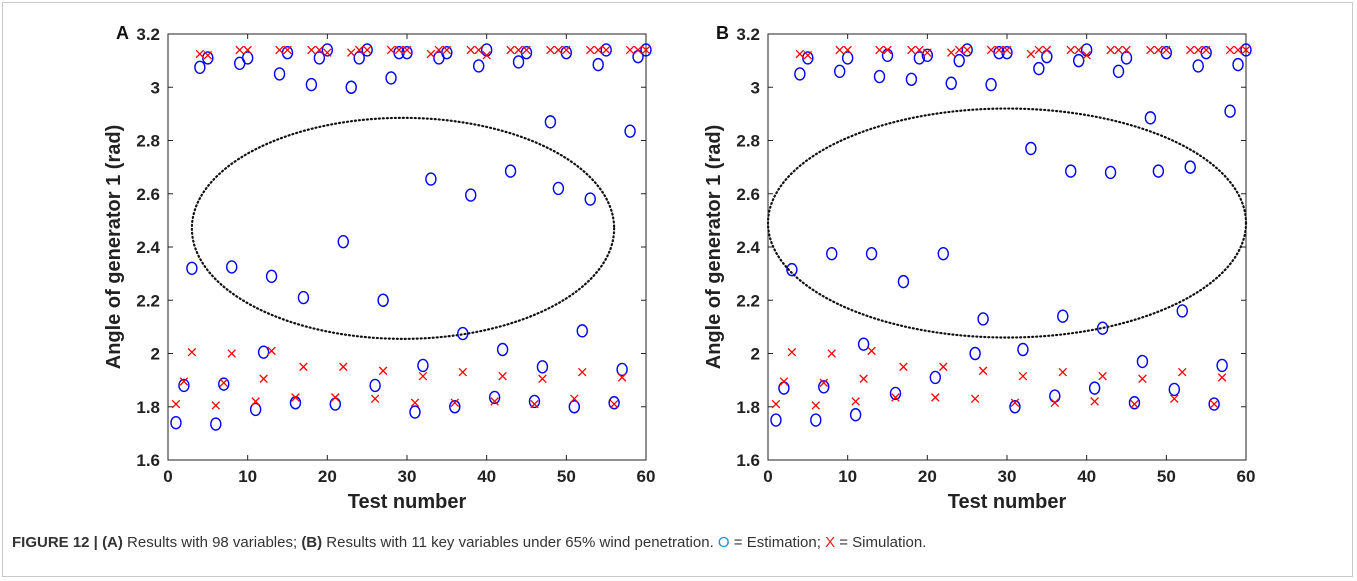 This screenshot has height=581, width=1357. I want to click on y-tick-label: 2.6, so click(148, 194).